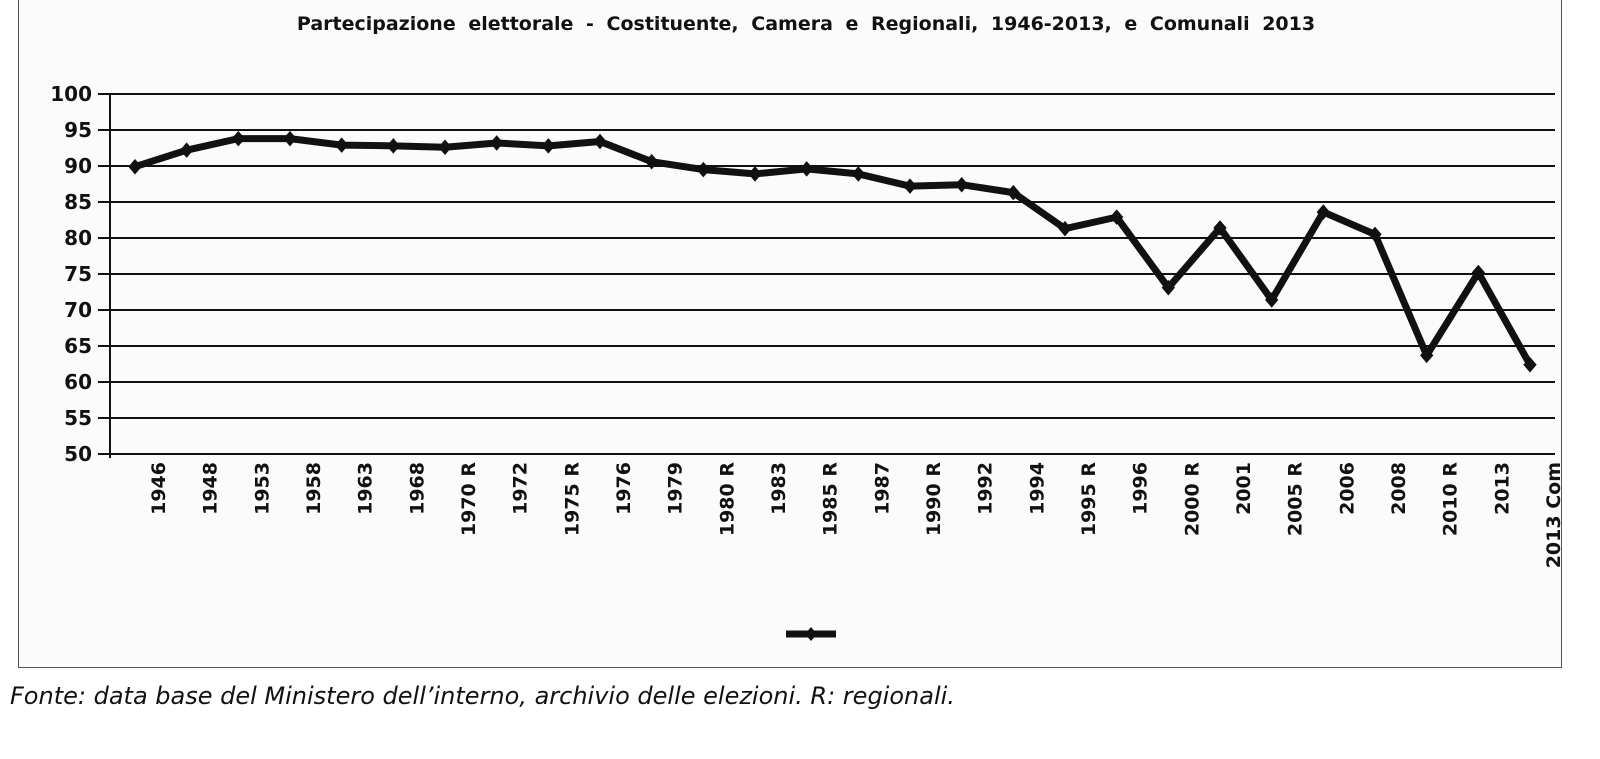 The image size is (1600, 759). I want to click on x-tick-label: 1990 R, so click(934, 499).